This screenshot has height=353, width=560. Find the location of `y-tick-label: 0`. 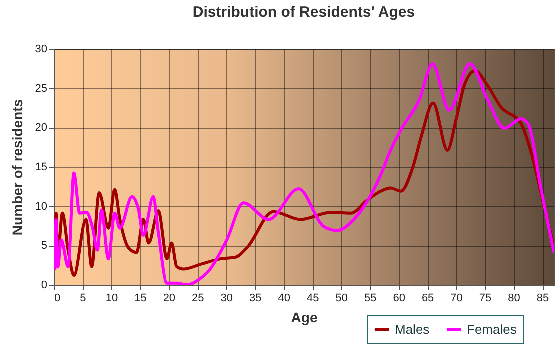

y-tick-label: 0 is located at coordinates (44, 286).